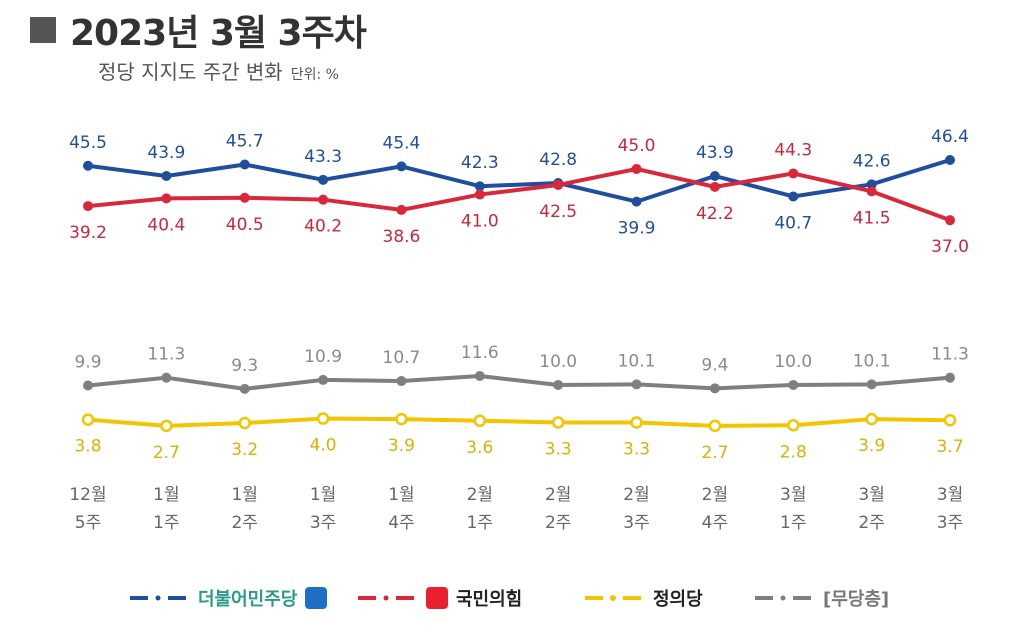 The width and height of the screenshot is (1024, 637). What do you see at coordinates (519, 382) in the screenshot?
I see `series-line-none` at bounding box center [519, 382].